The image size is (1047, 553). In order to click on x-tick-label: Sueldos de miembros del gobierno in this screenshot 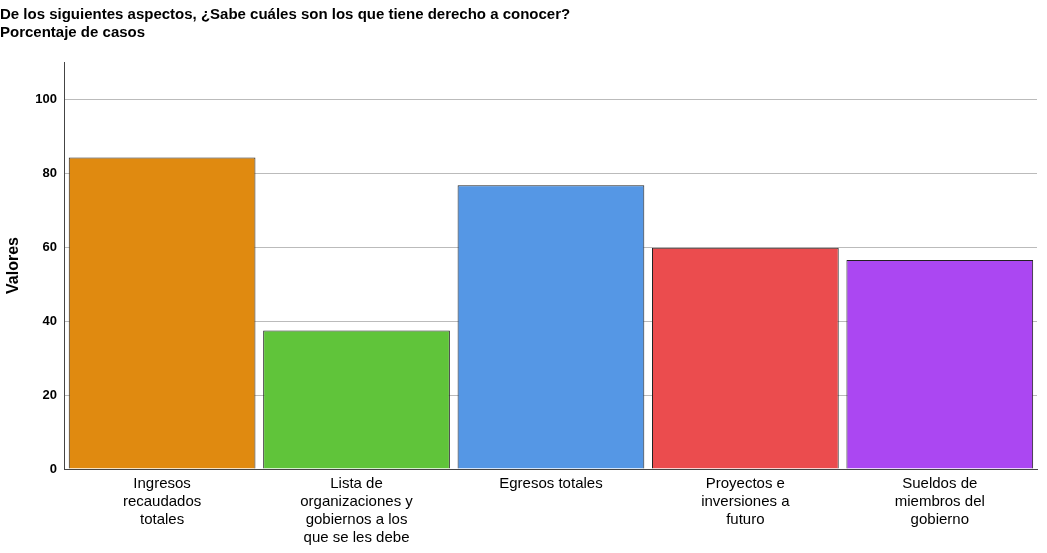, I will do `click(939, 501)`.